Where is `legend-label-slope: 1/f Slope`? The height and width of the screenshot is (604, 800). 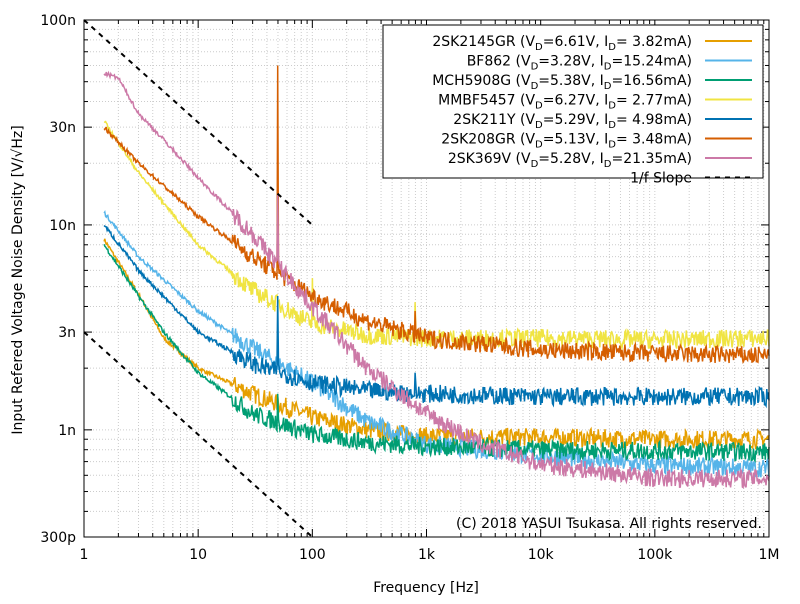 legend-label-slope: 1/f Slope is located at coordinates (661, 179).